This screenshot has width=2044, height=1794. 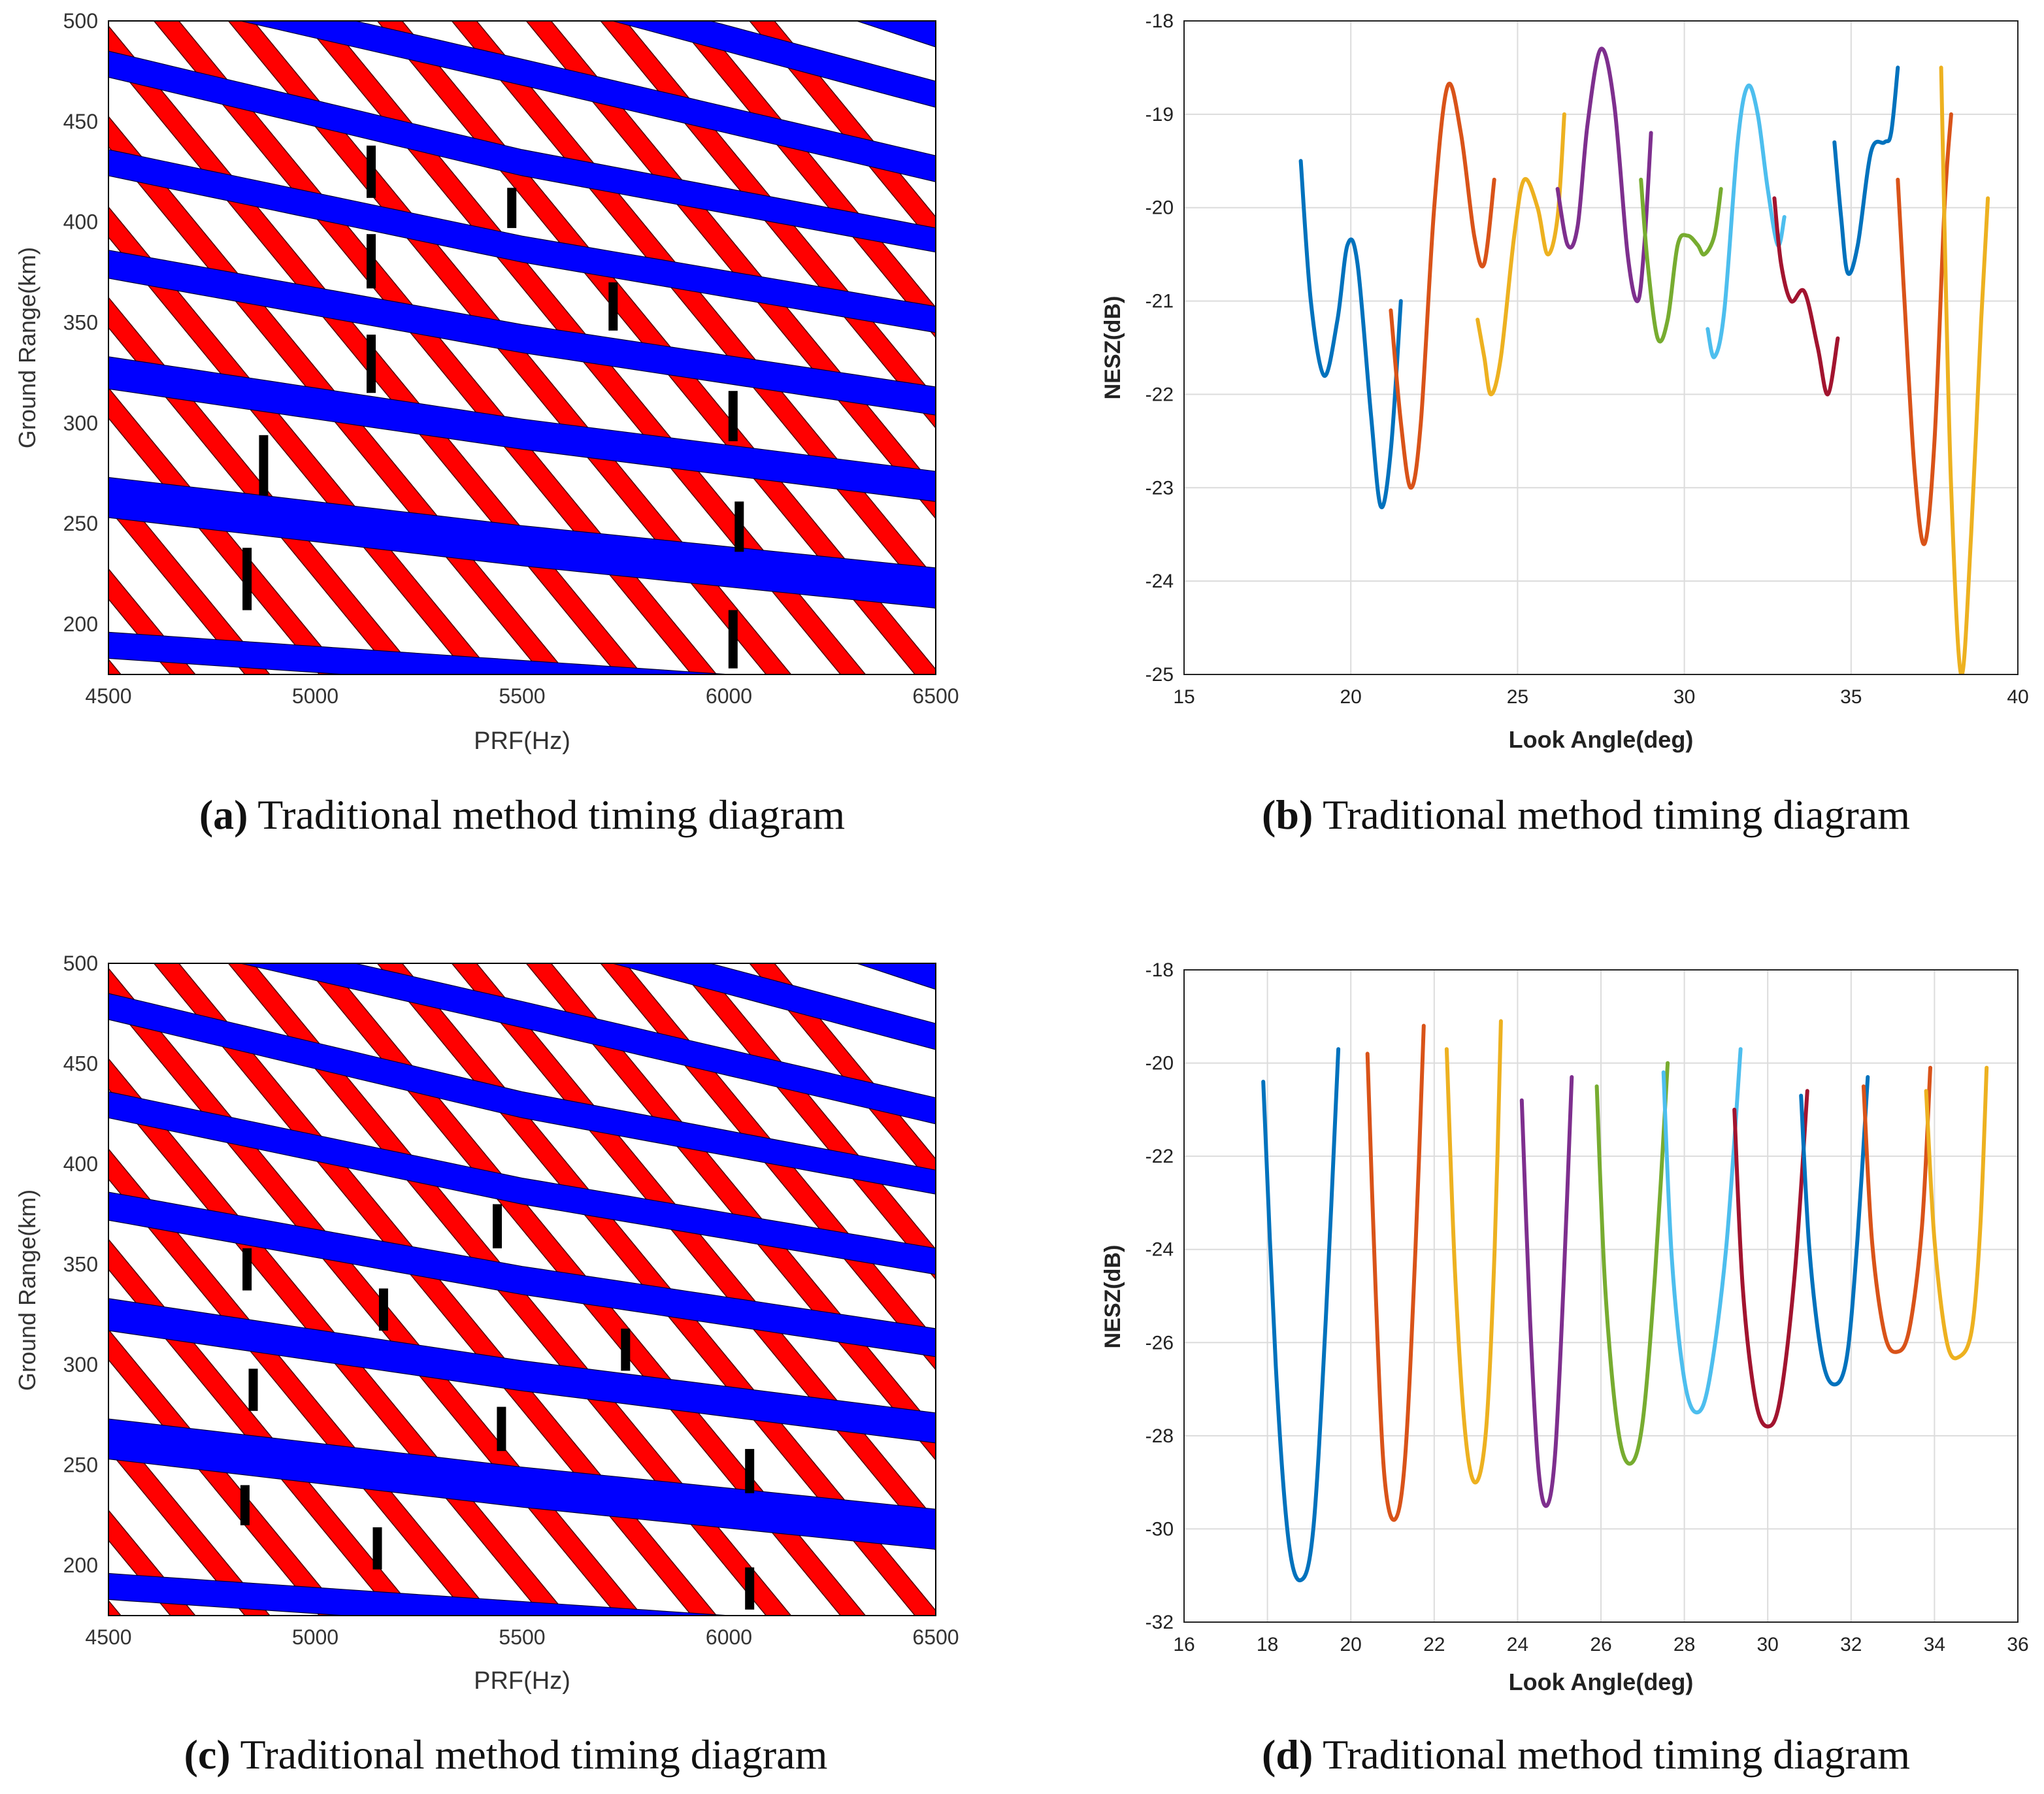 What do you see at coordinates (1160, 1250) in the screenshot?
I see `y-tick-d--24: -24` at bounding box center [1160, 1250].